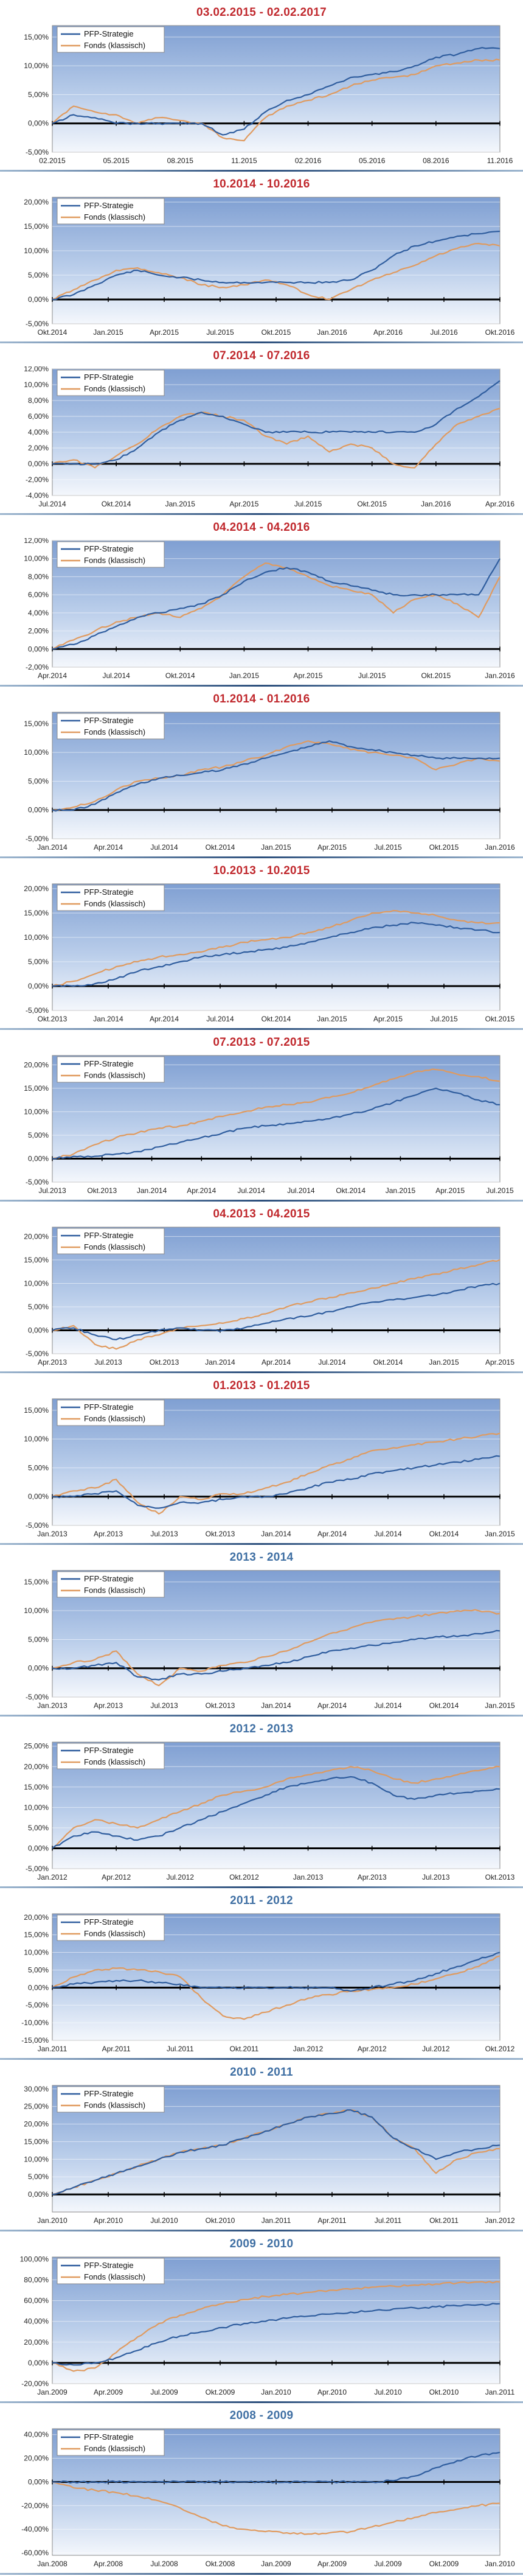 The width and height of the screenshot is (523, 2576). What do you see at coordinates (53, 2049) in the screenshot?
I see `x-tick-label: Jan.2011` at bounding box center [53, 2049].